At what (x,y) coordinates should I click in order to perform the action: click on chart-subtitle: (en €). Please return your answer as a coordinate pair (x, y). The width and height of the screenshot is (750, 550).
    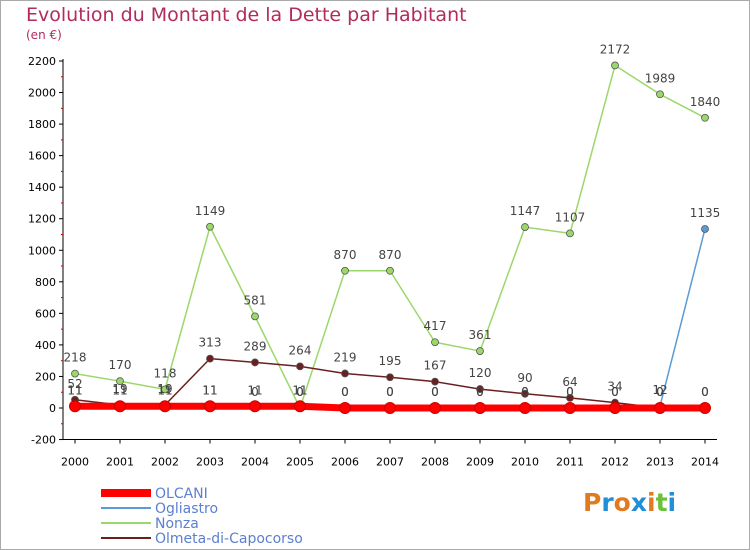
    Looking at the image, I should click on (44, 35).